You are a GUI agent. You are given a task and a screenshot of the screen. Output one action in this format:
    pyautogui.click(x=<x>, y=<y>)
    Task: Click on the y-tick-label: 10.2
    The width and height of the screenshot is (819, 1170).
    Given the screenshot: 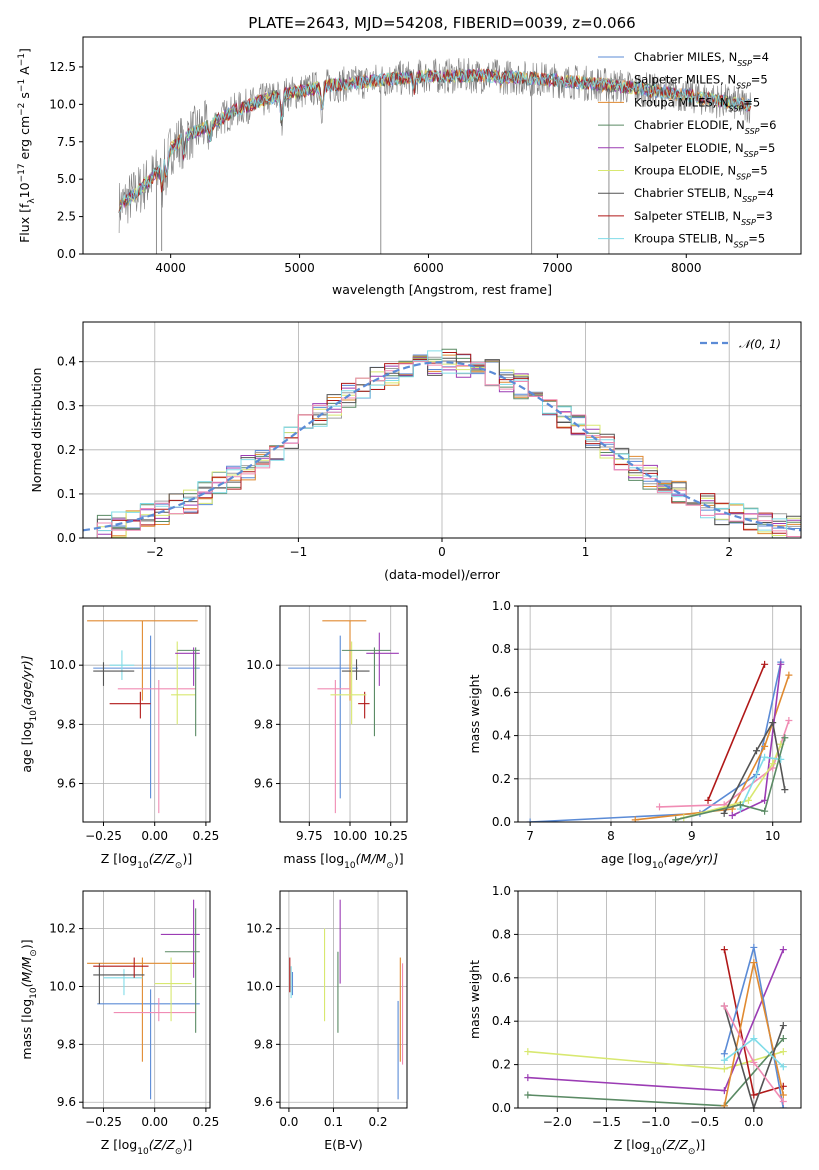 What is the action you would take?
    pyautogui.click(x=259, y=929)
    